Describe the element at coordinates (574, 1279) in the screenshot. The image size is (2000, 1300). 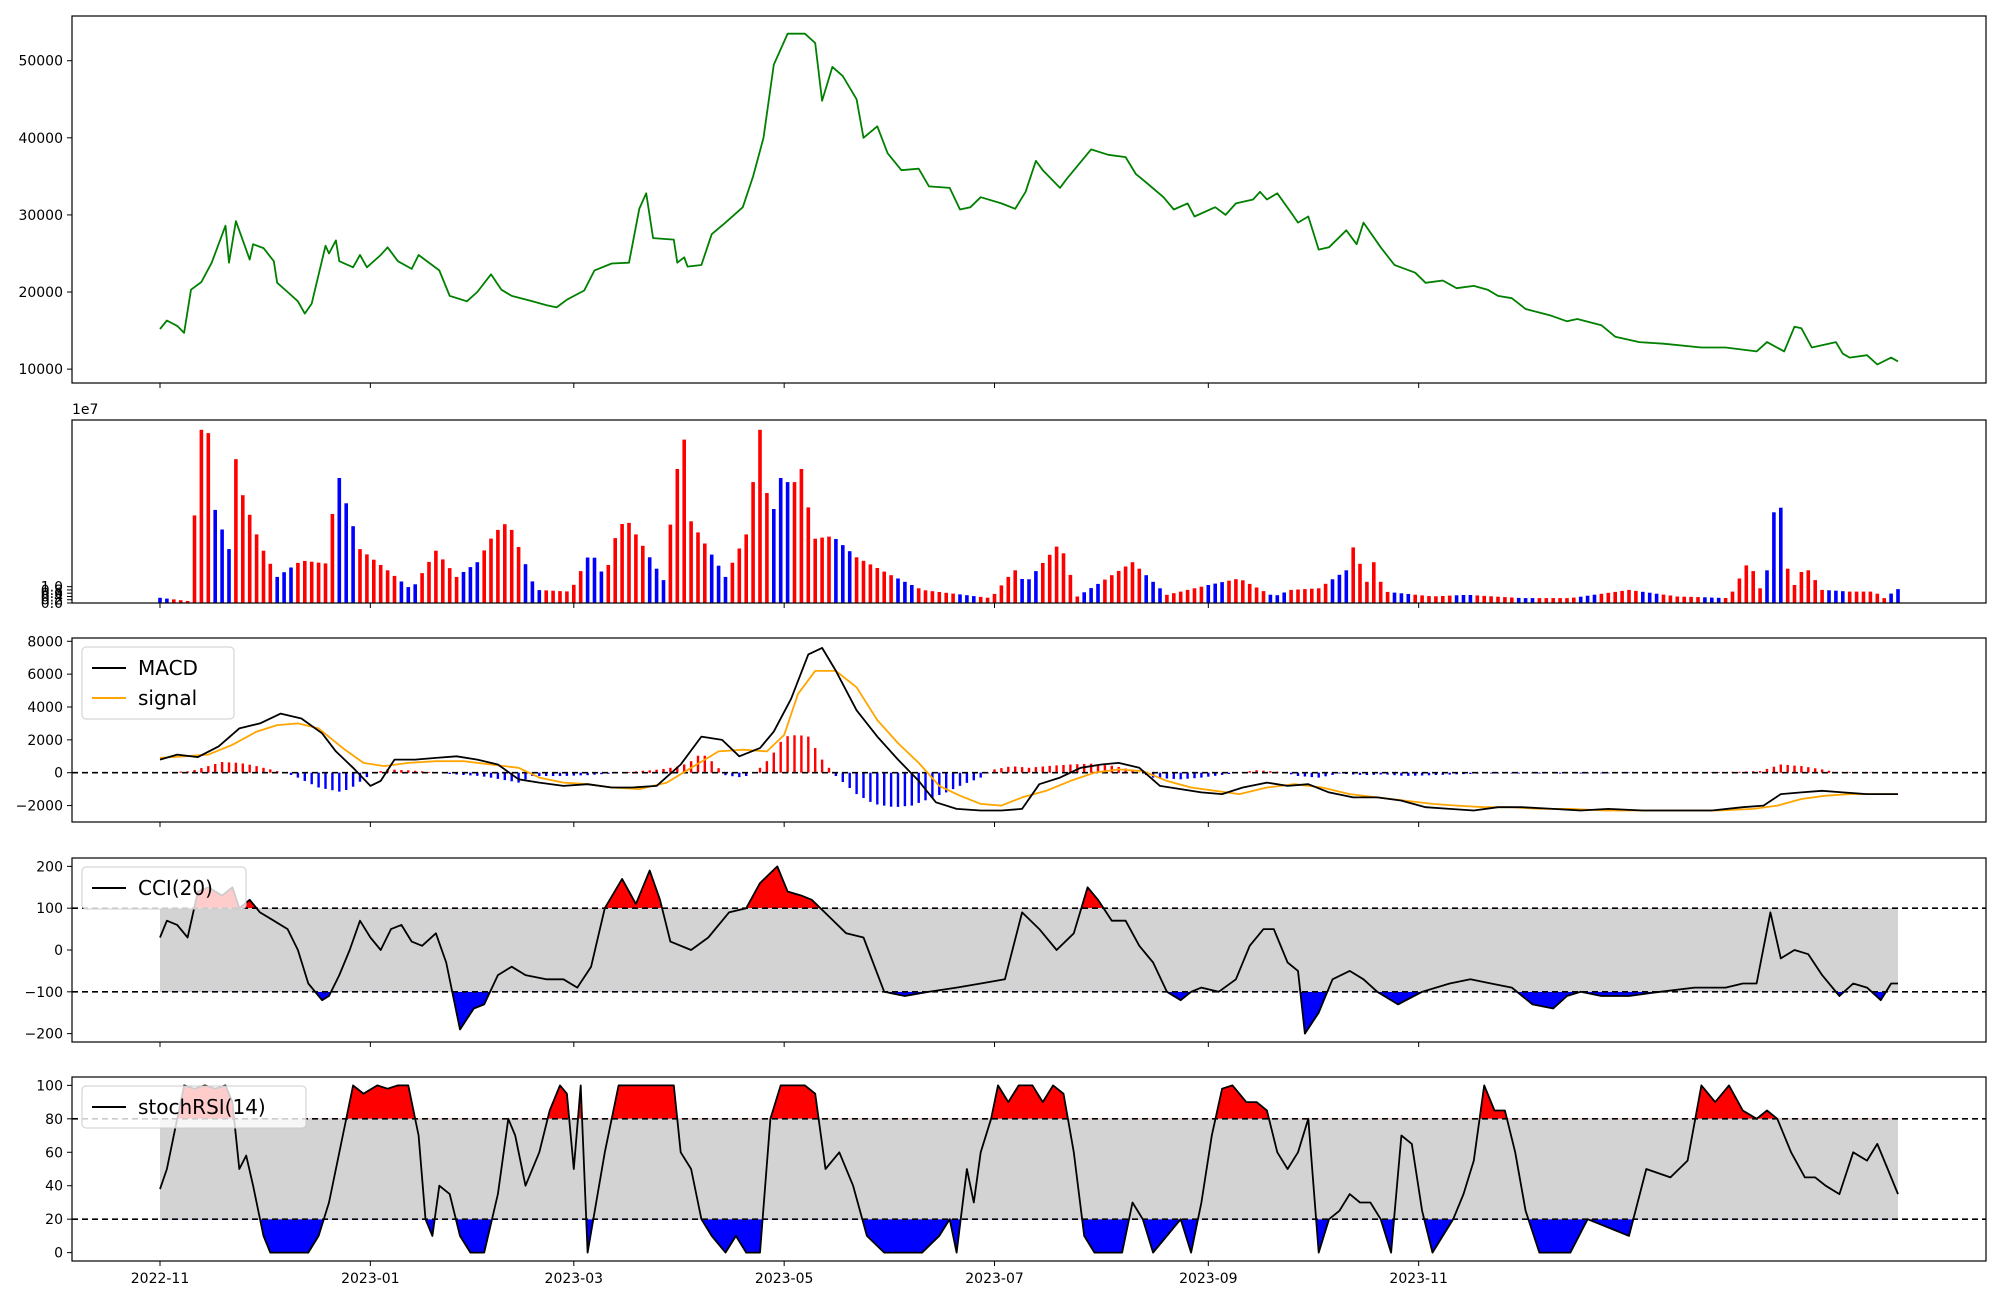
I see `x-tick-label: 2023-03` at that location.